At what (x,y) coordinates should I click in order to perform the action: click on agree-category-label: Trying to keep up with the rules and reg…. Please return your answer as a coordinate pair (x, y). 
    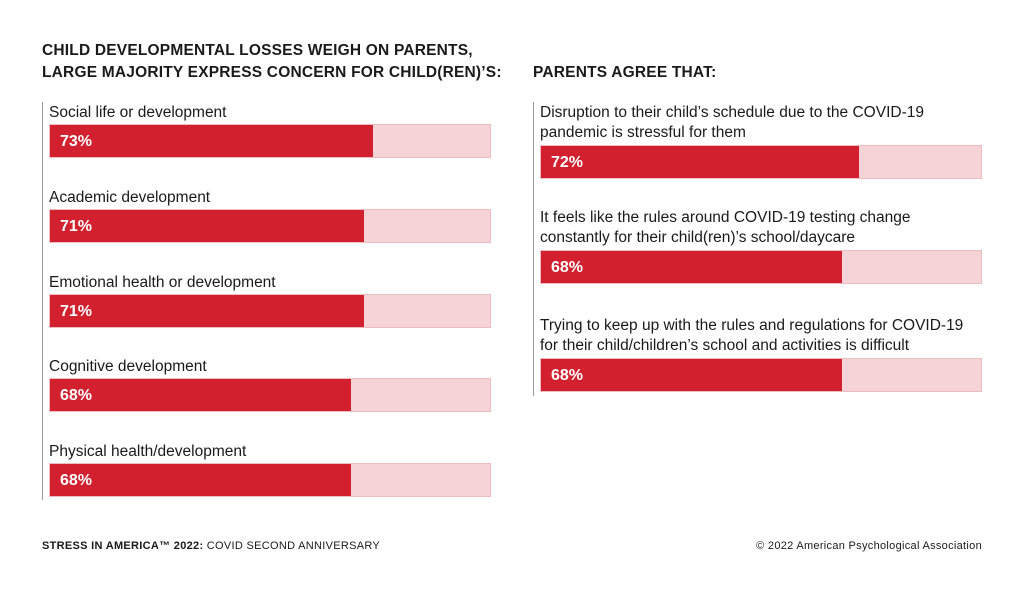
    Looking at the image, I should click on (752, 335).